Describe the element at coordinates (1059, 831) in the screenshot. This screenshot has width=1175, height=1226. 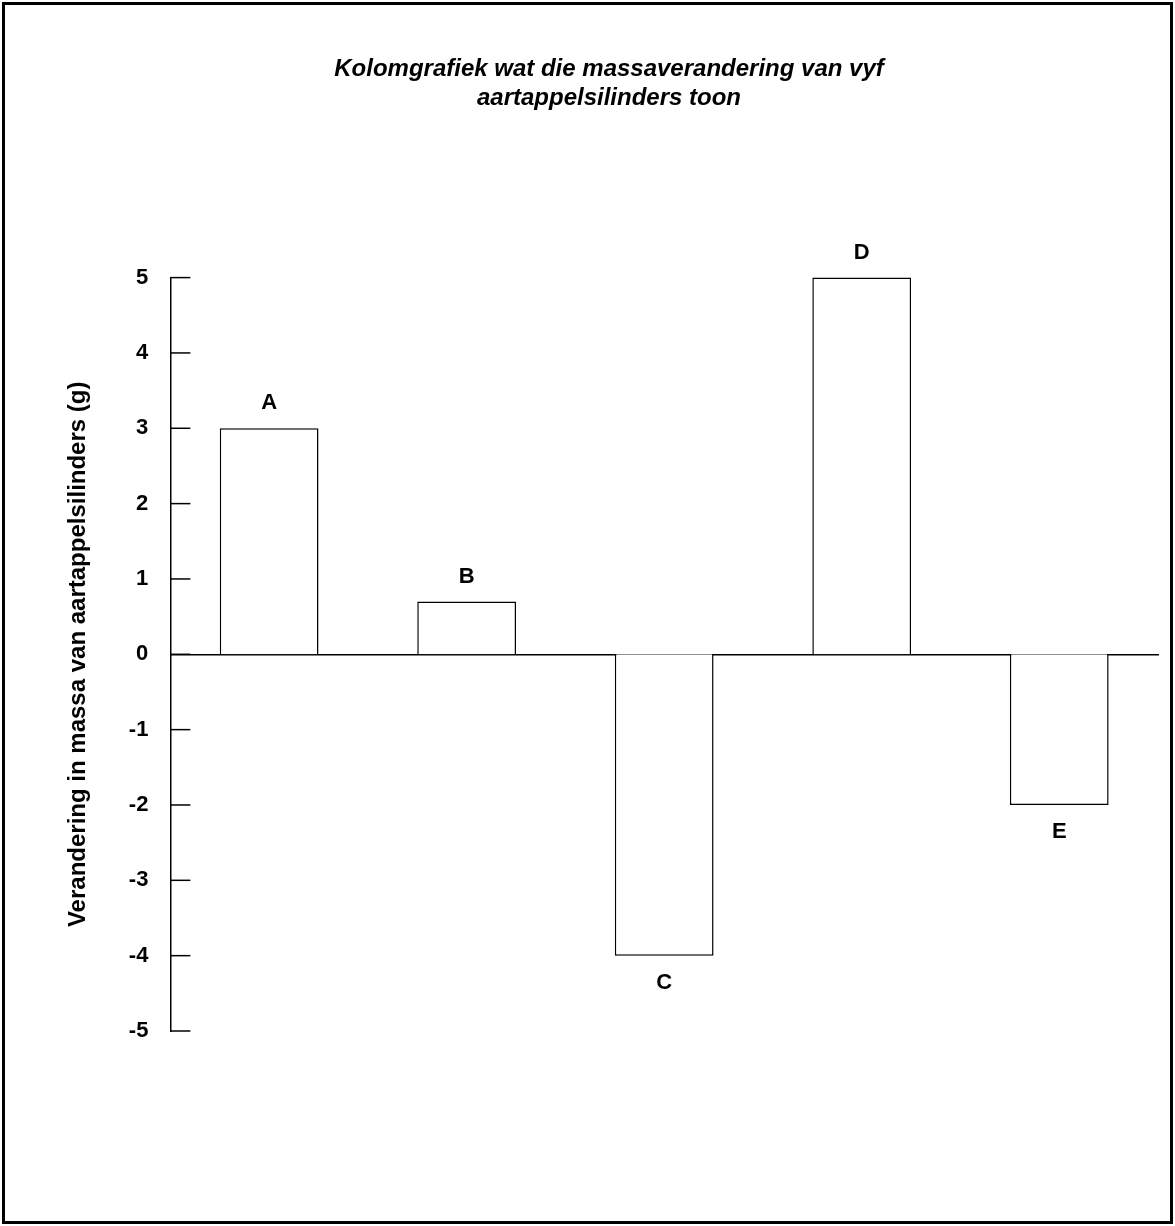
I see `x-tick-label: E` at that location.